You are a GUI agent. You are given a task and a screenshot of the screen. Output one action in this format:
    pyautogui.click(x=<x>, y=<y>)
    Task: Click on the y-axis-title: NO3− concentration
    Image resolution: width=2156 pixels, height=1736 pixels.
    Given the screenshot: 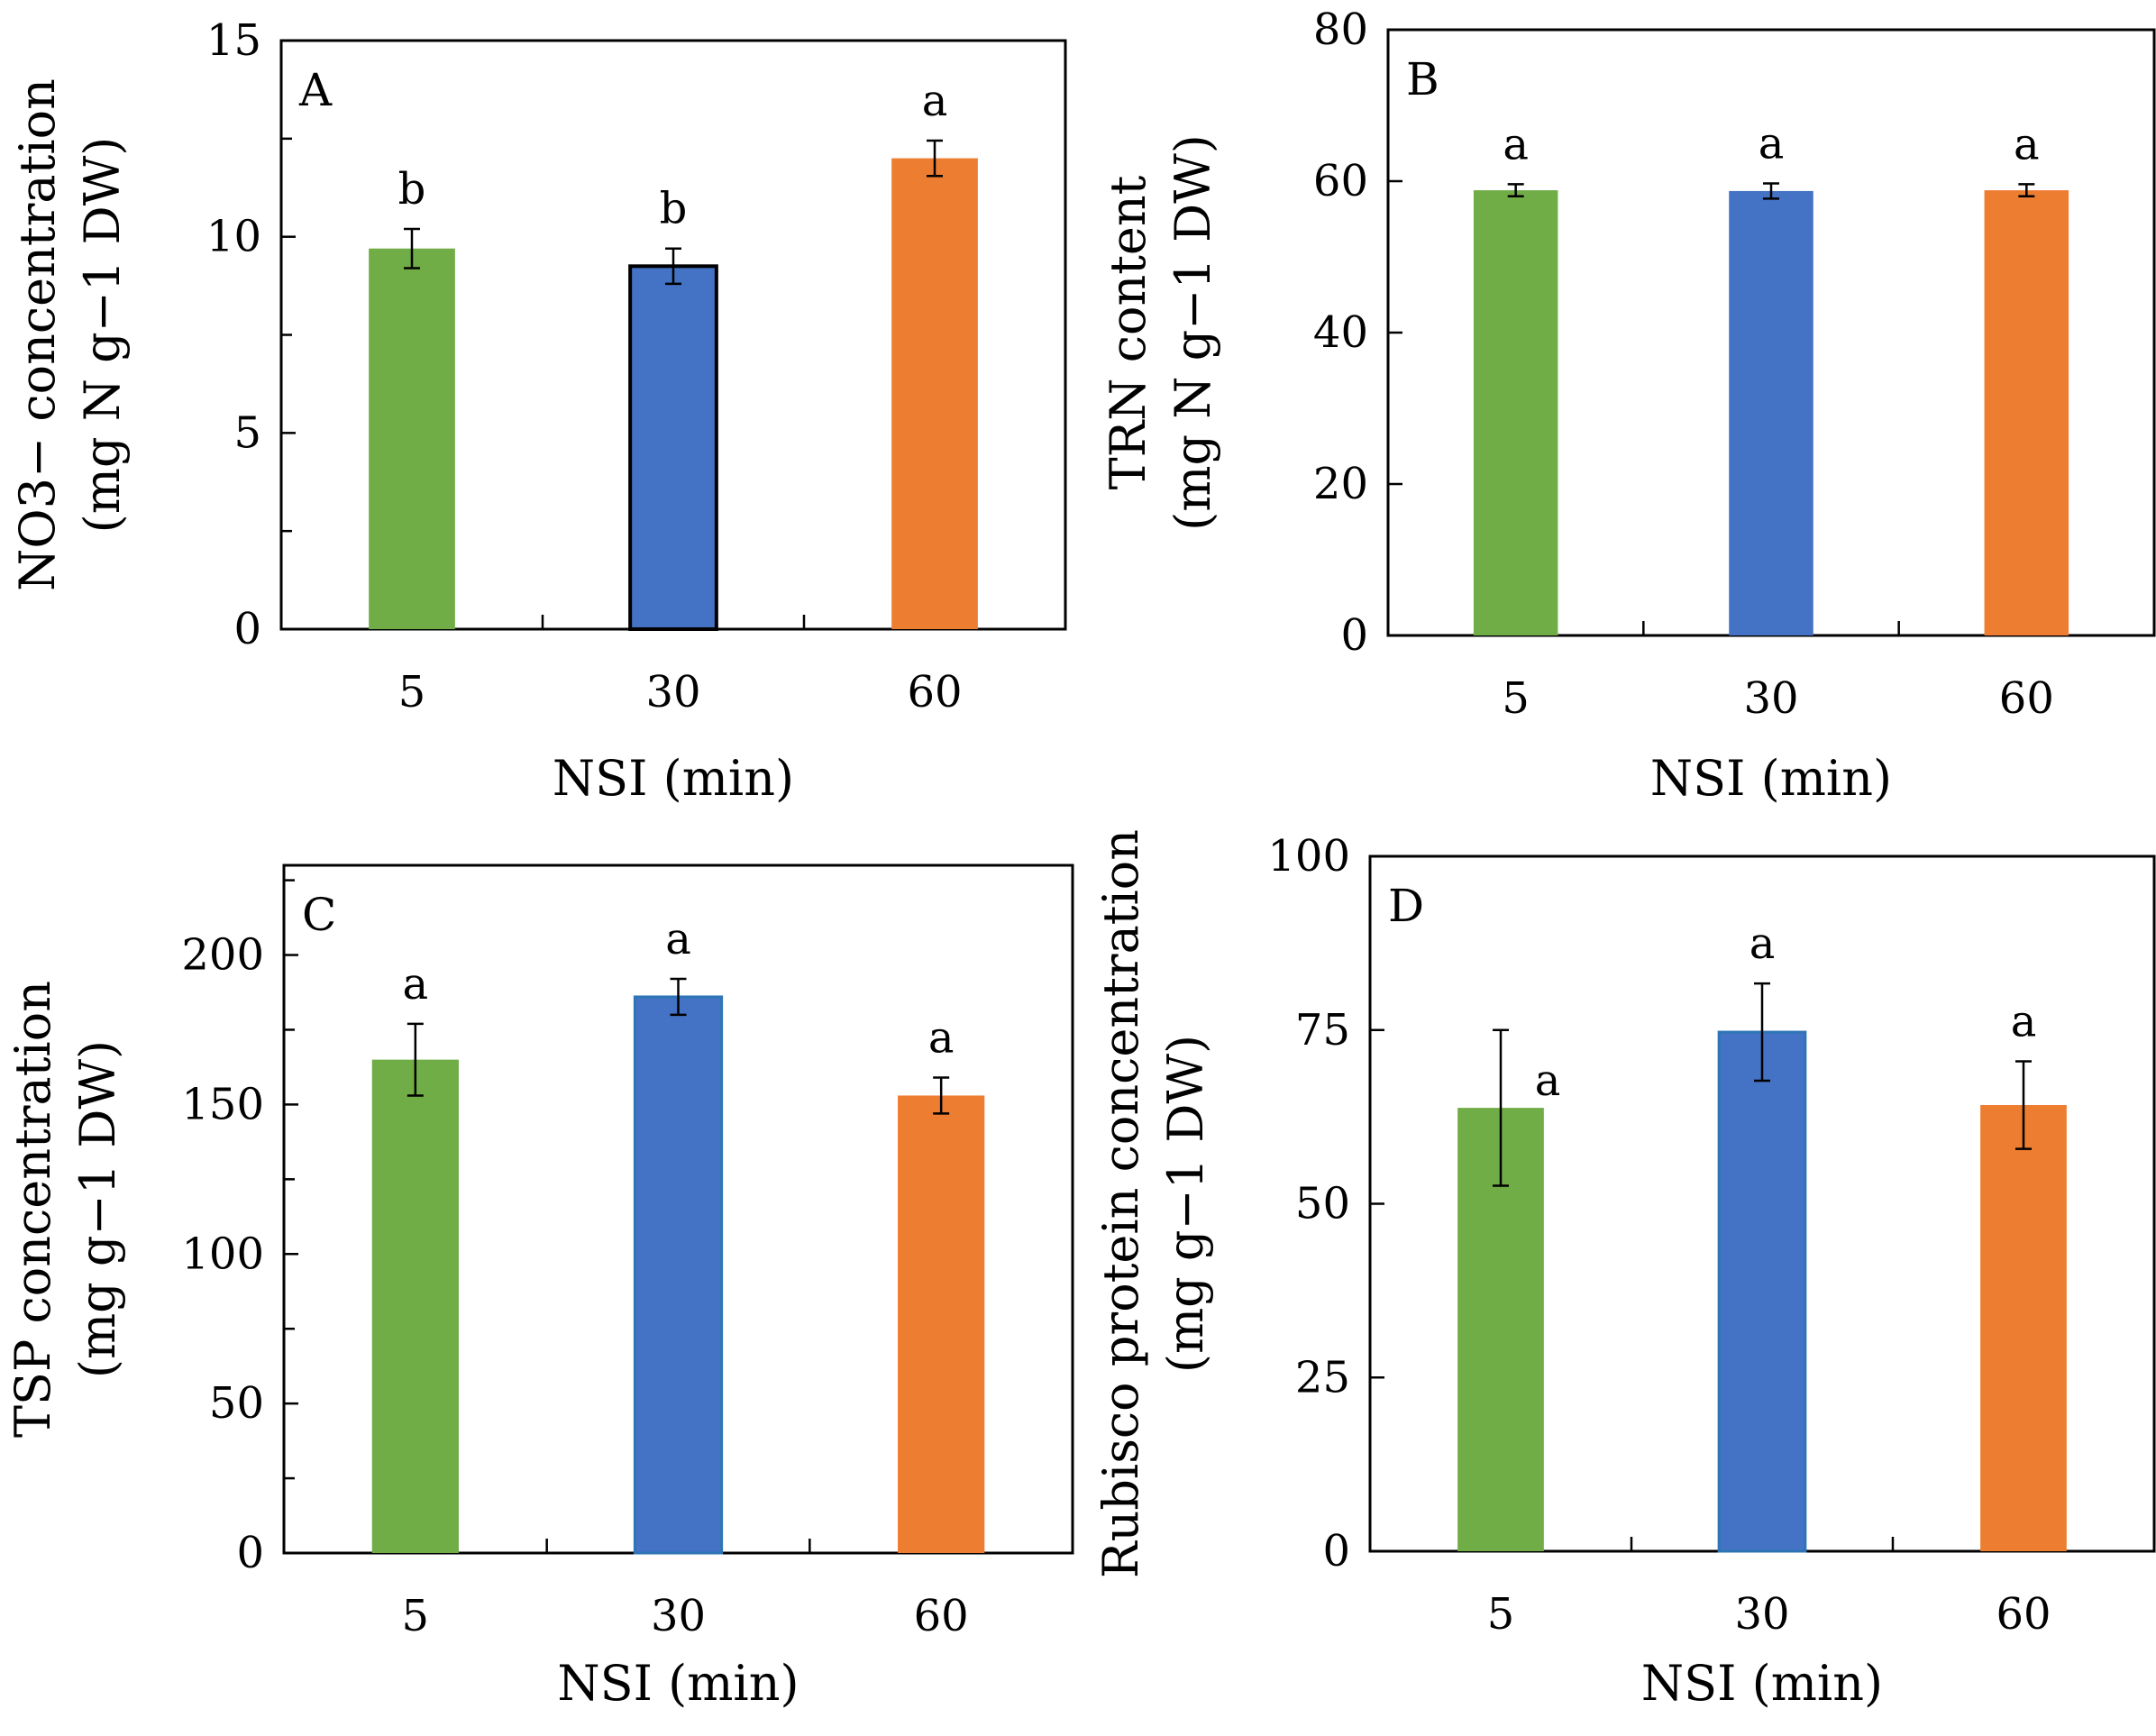 What is the action you would take?
    pyautogui.click(x=37, y=334)
    